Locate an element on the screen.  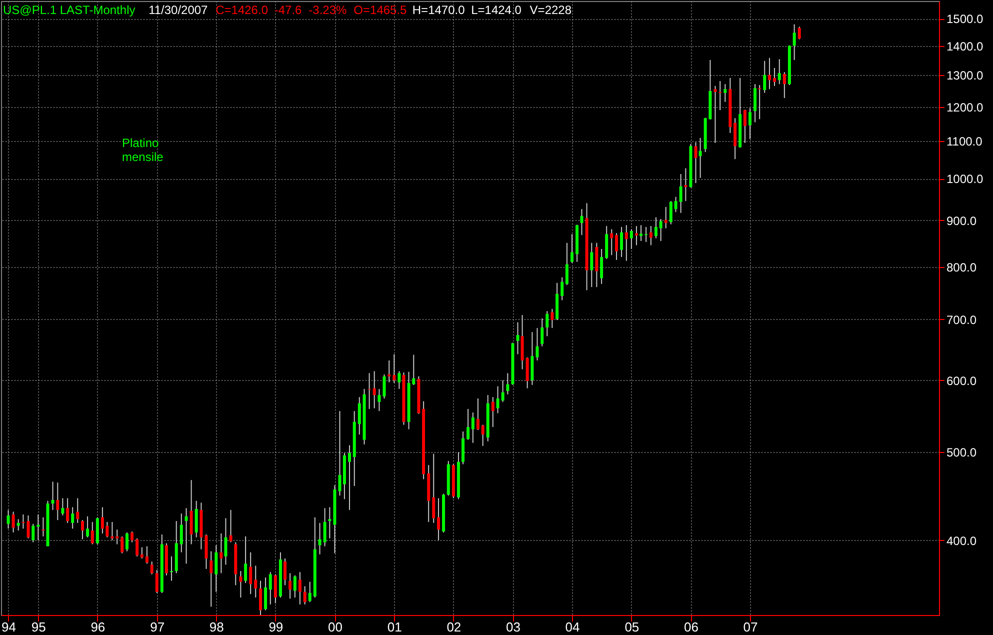
x-tick-label: 07 is located at coordinates (750, 627).